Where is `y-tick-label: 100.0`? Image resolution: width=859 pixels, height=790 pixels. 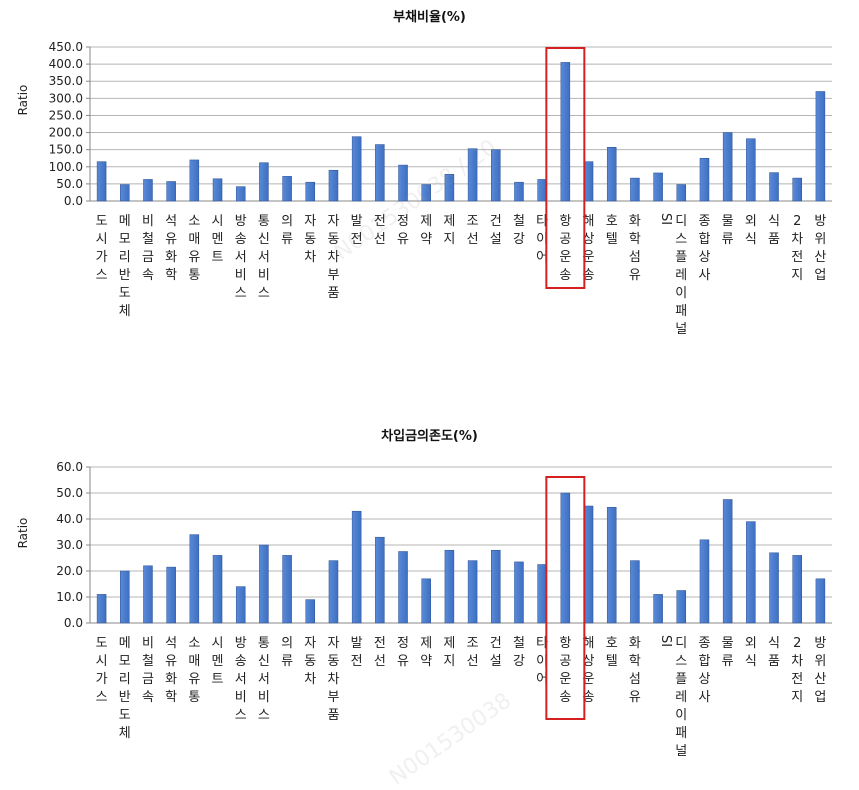
y-tick-label: 100.0 is located at coordinates (66, 167).